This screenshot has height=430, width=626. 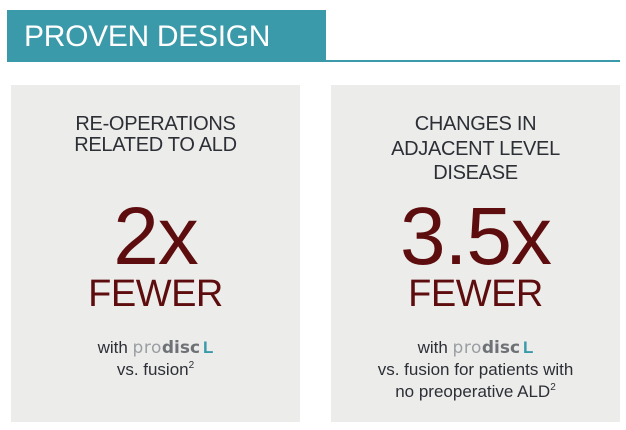 I want to click on stat-value: 2x, so click(x=156, y=236).